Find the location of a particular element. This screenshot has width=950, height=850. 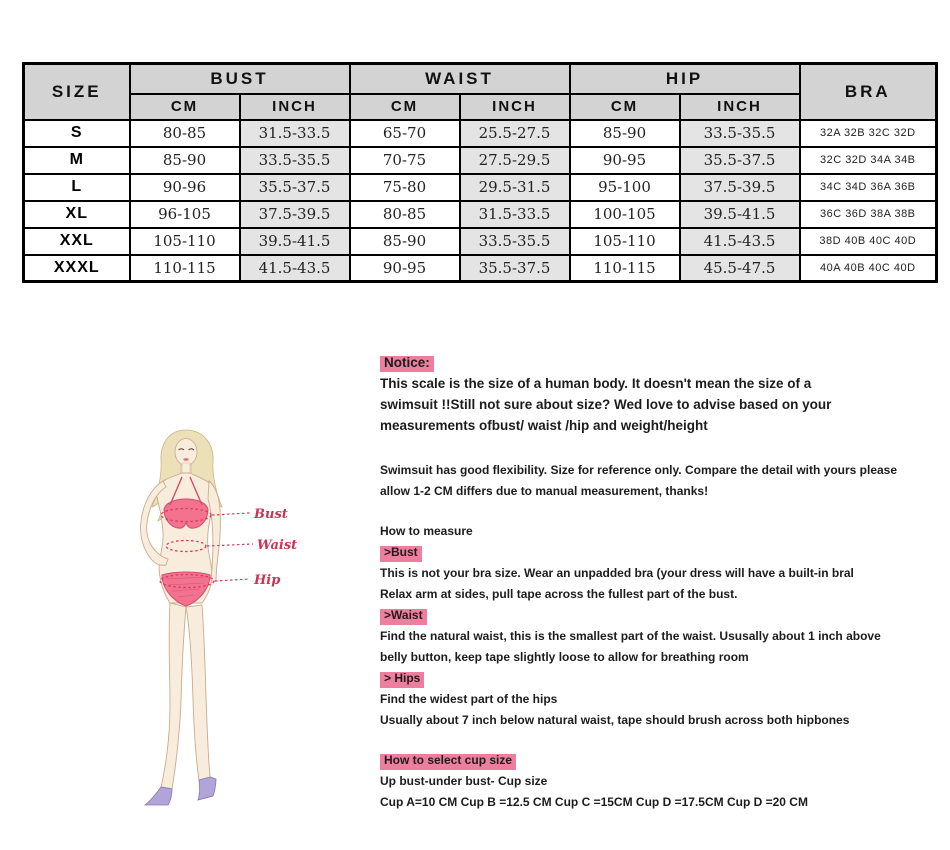

bust-inch-value: 39.5-41.5 is located at coordinates (294, 241).